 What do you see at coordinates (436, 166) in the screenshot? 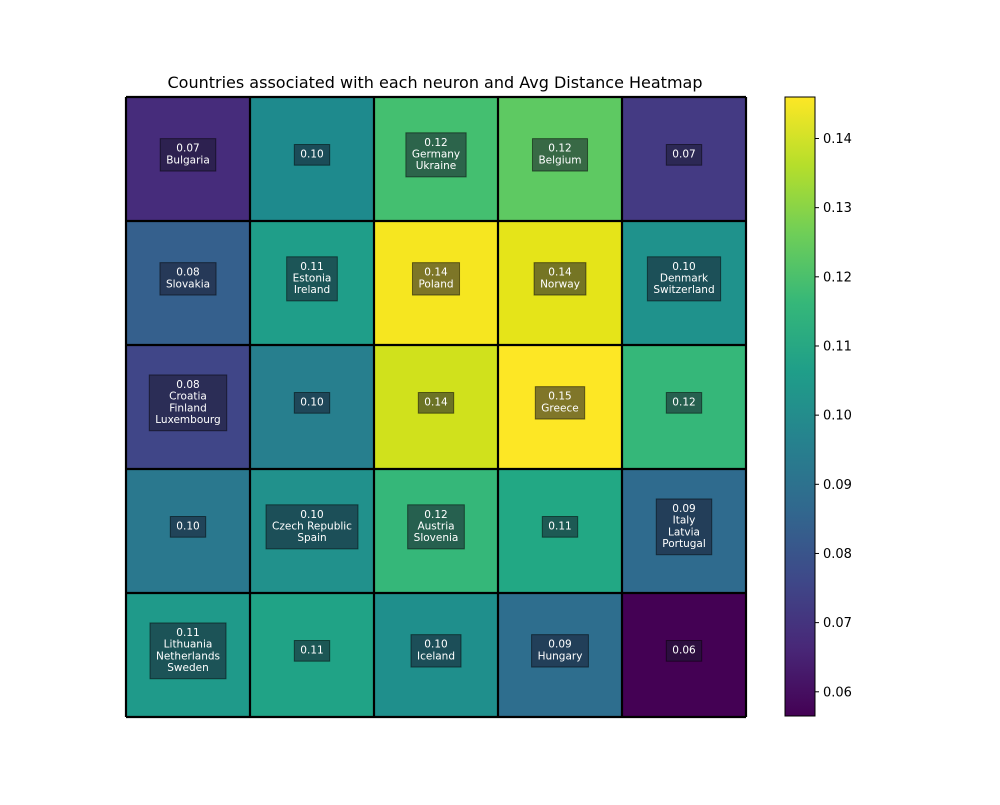
I see `cell-country-label: Ukraine` at bounding box center [436, 166].